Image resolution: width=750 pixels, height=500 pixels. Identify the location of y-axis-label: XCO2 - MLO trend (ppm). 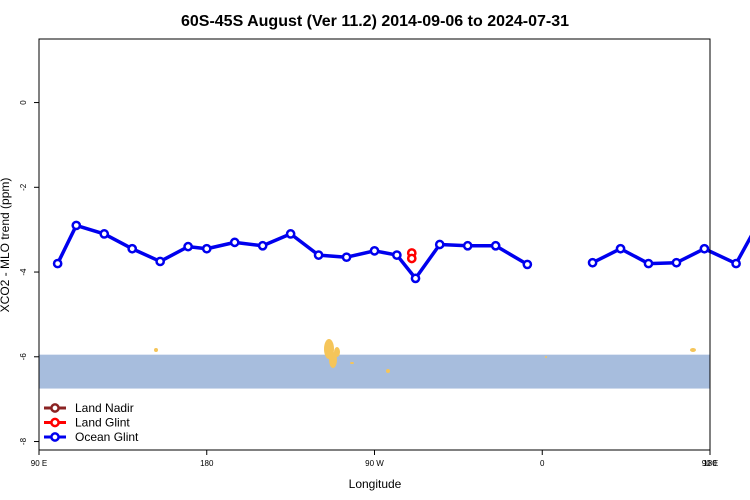
(6, 245).